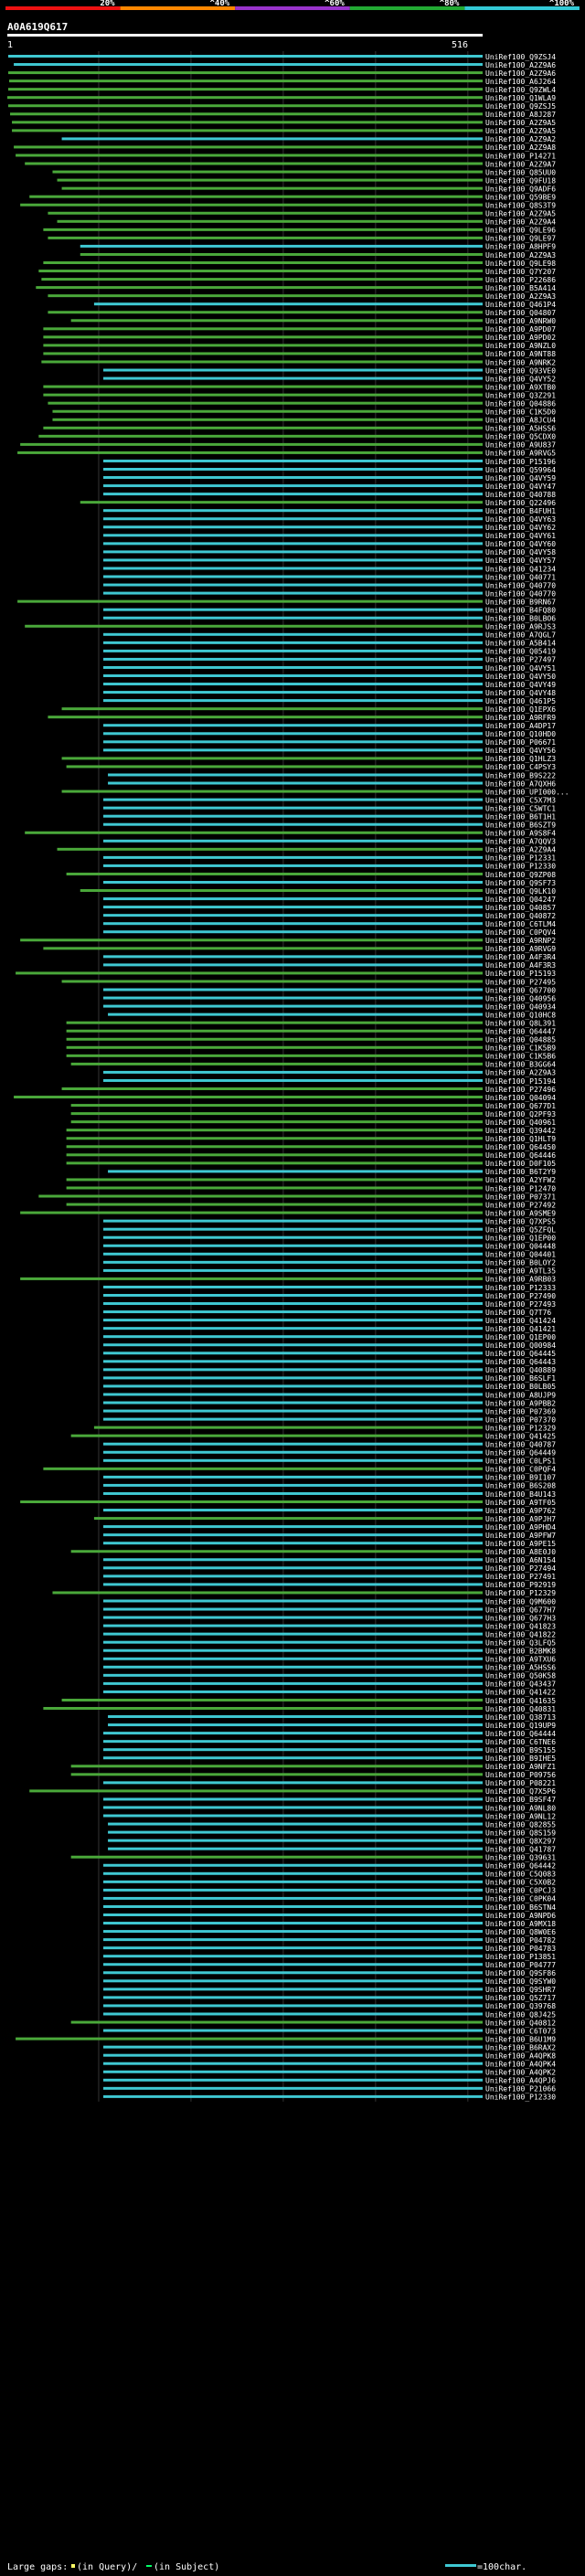 The width and height of the screenshot is (585, 2576). I want to click on hit-row: UniRef100_Q41823, so click(329, 1626).